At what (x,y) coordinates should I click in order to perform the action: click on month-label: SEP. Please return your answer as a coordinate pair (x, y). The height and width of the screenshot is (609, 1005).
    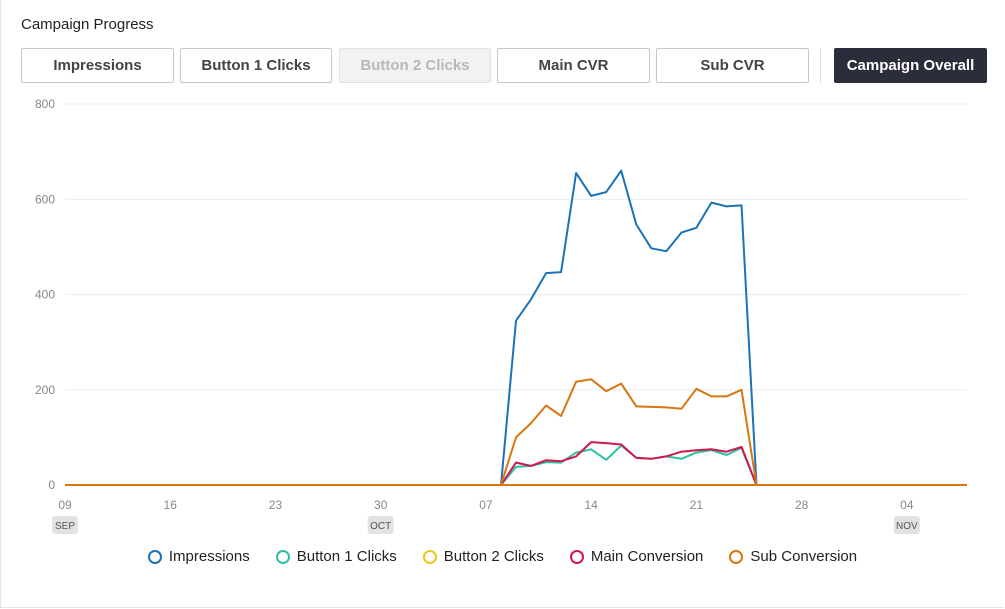
    Looking at the image, I should click on (65, 526).